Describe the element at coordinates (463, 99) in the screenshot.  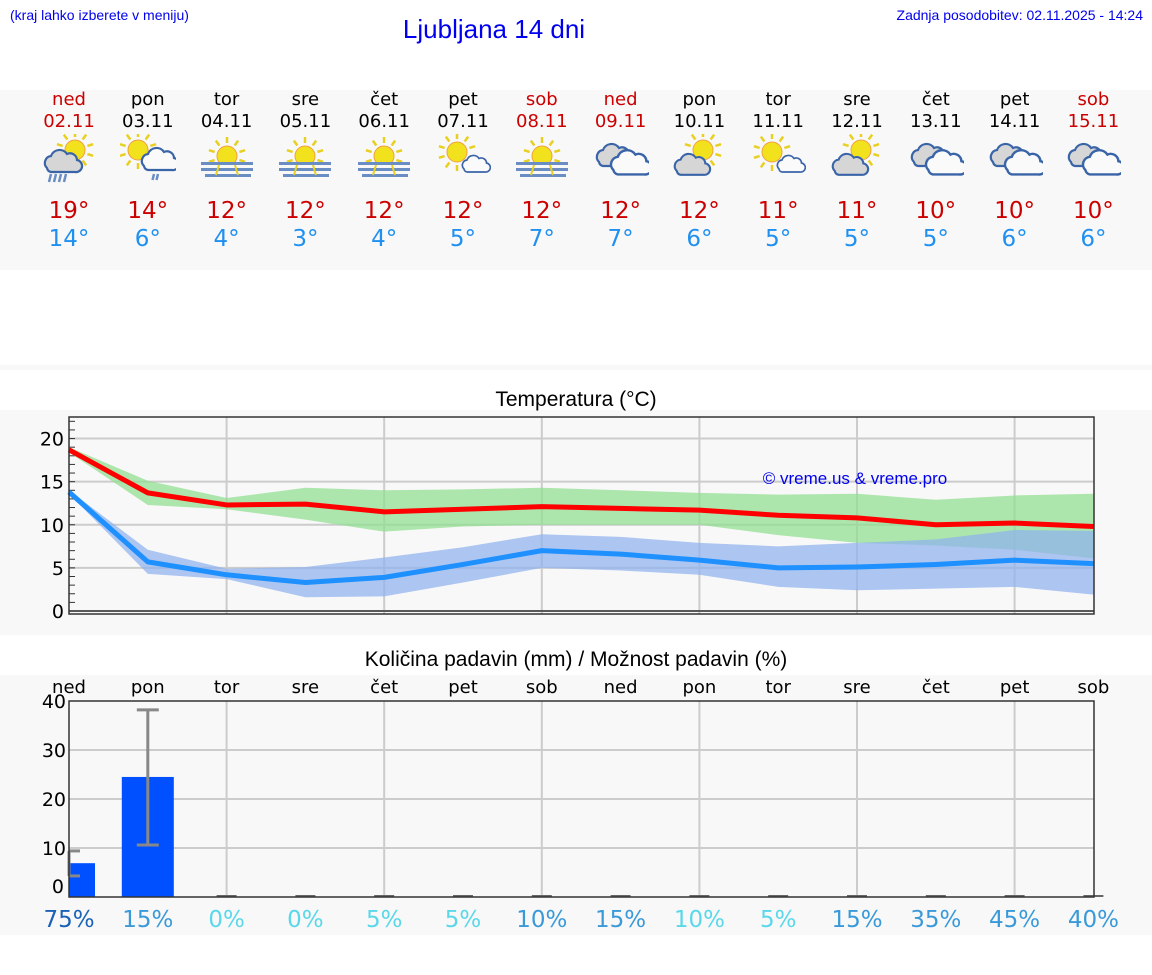
I see `day-name: pet` at that location.